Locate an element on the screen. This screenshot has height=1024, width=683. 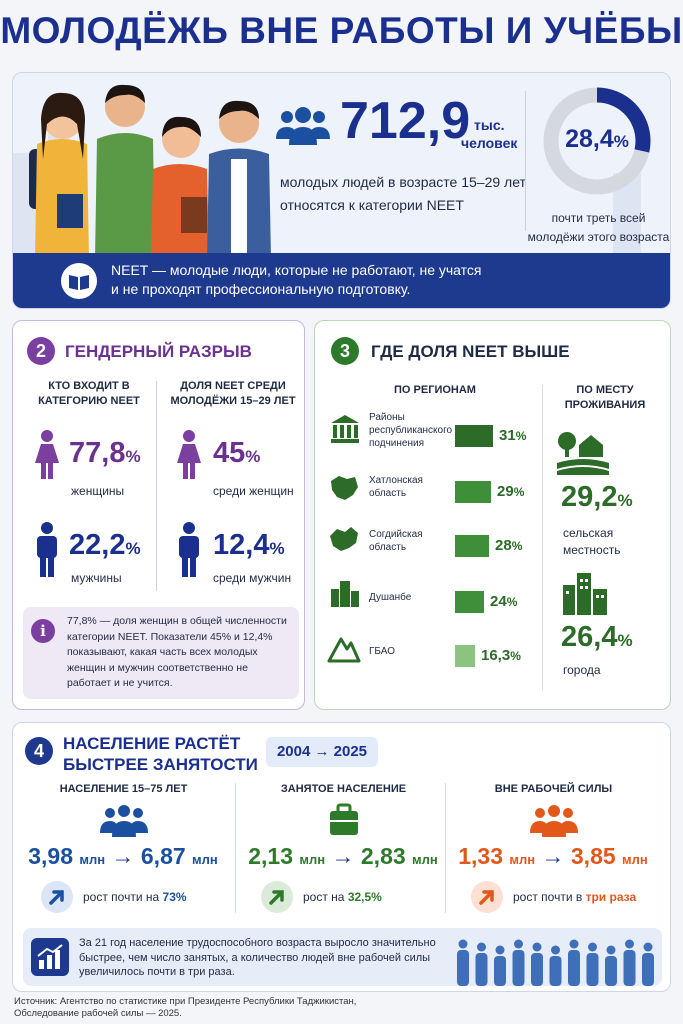
stat-header: ВНЕ РАБОЧЕЙ СИЛЫ is located at coordinates (553, 789).